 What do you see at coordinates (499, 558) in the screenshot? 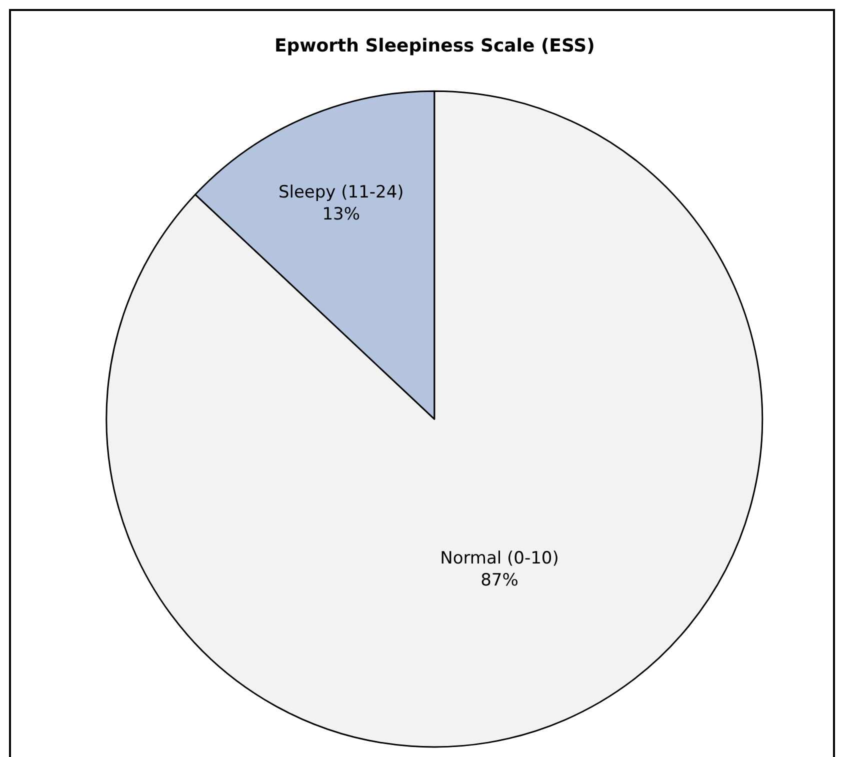
I see `slice-label: Normal (0-10)` at bounding box center [499, 558].